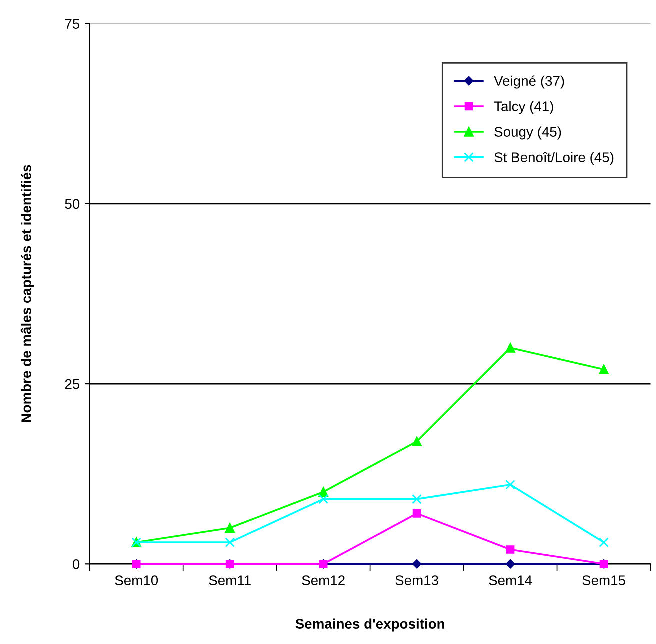  I want to click on legend-label: Sougy (45), so click(528, 133).